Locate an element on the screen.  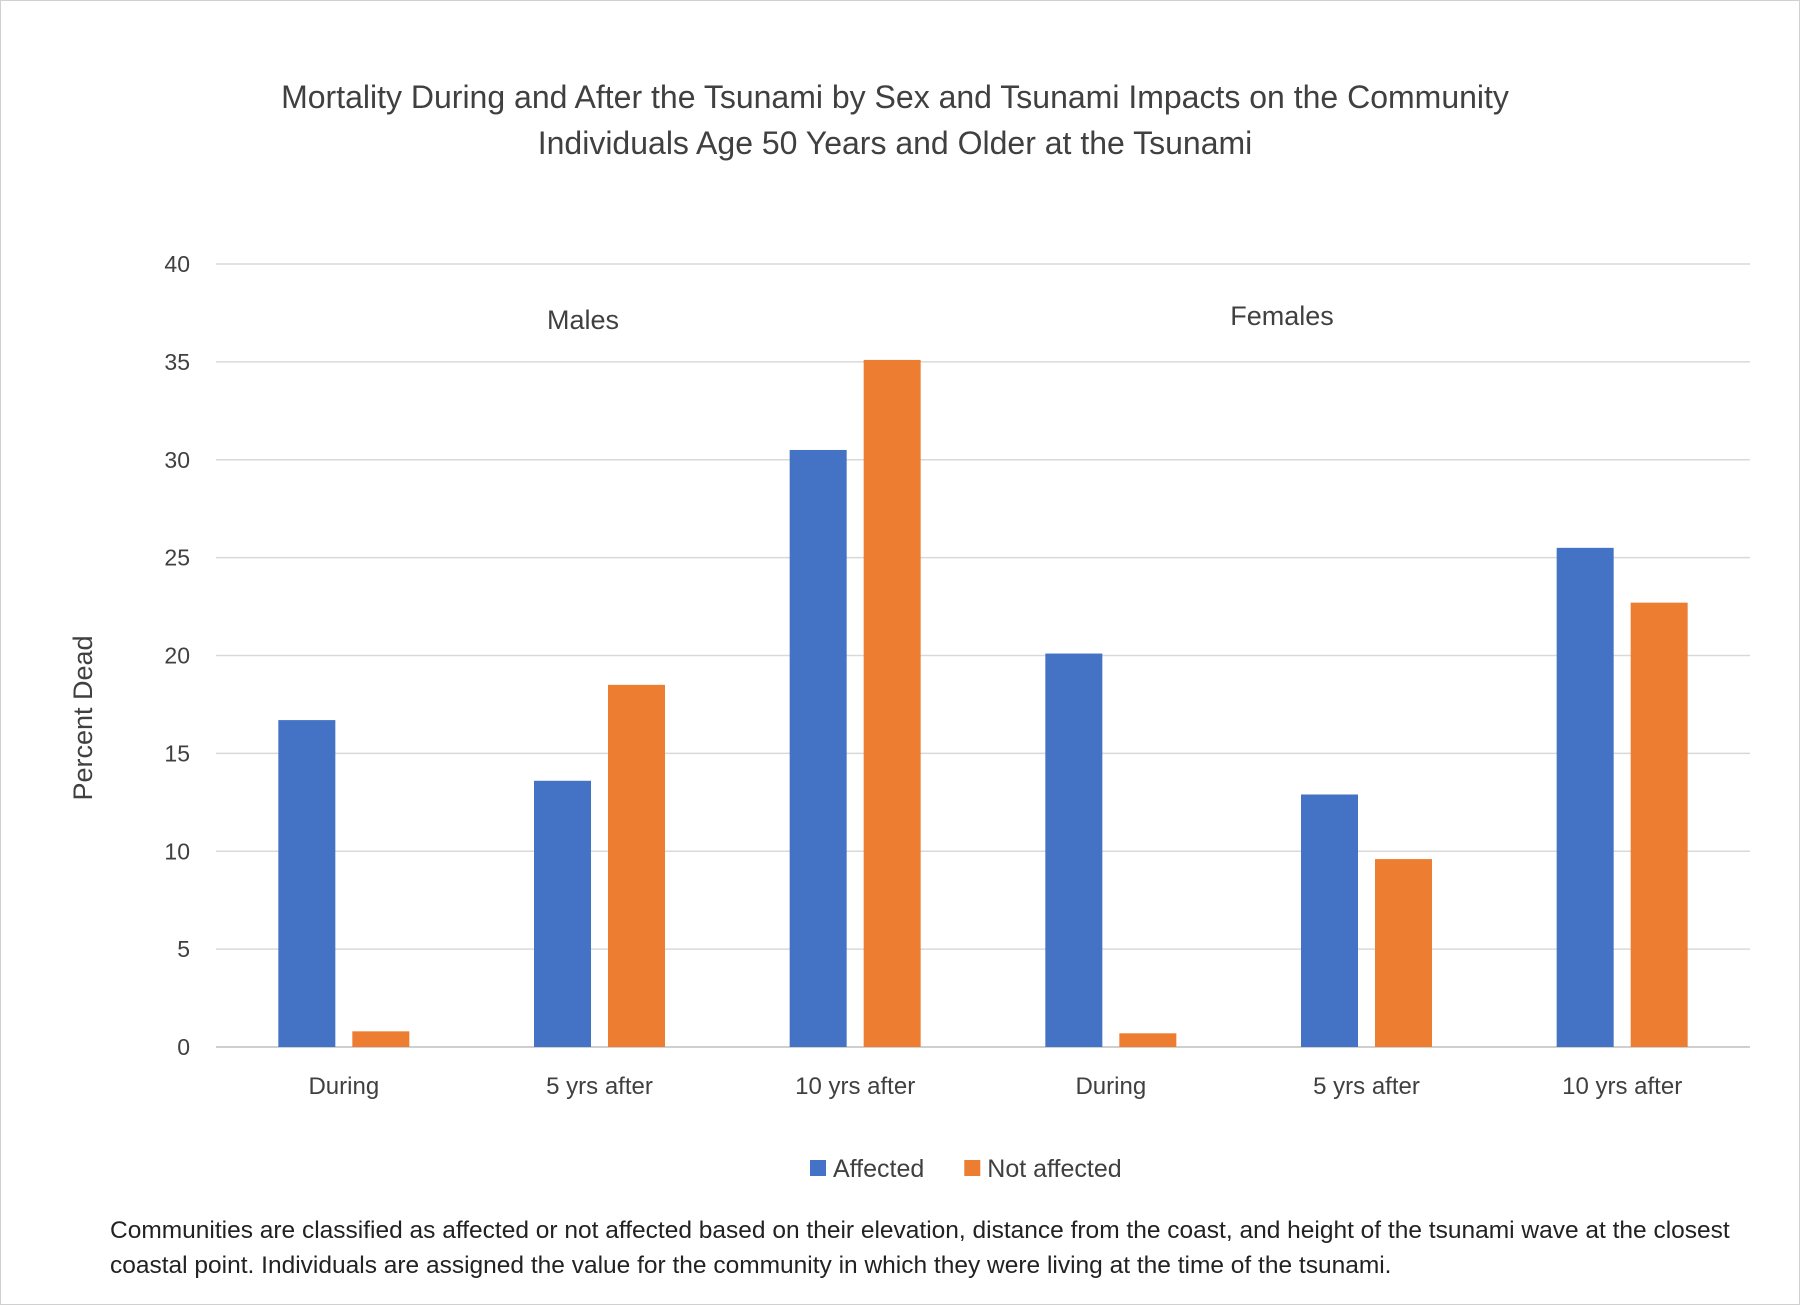
annotation-females: Females is located at coordinates (1282, 316).